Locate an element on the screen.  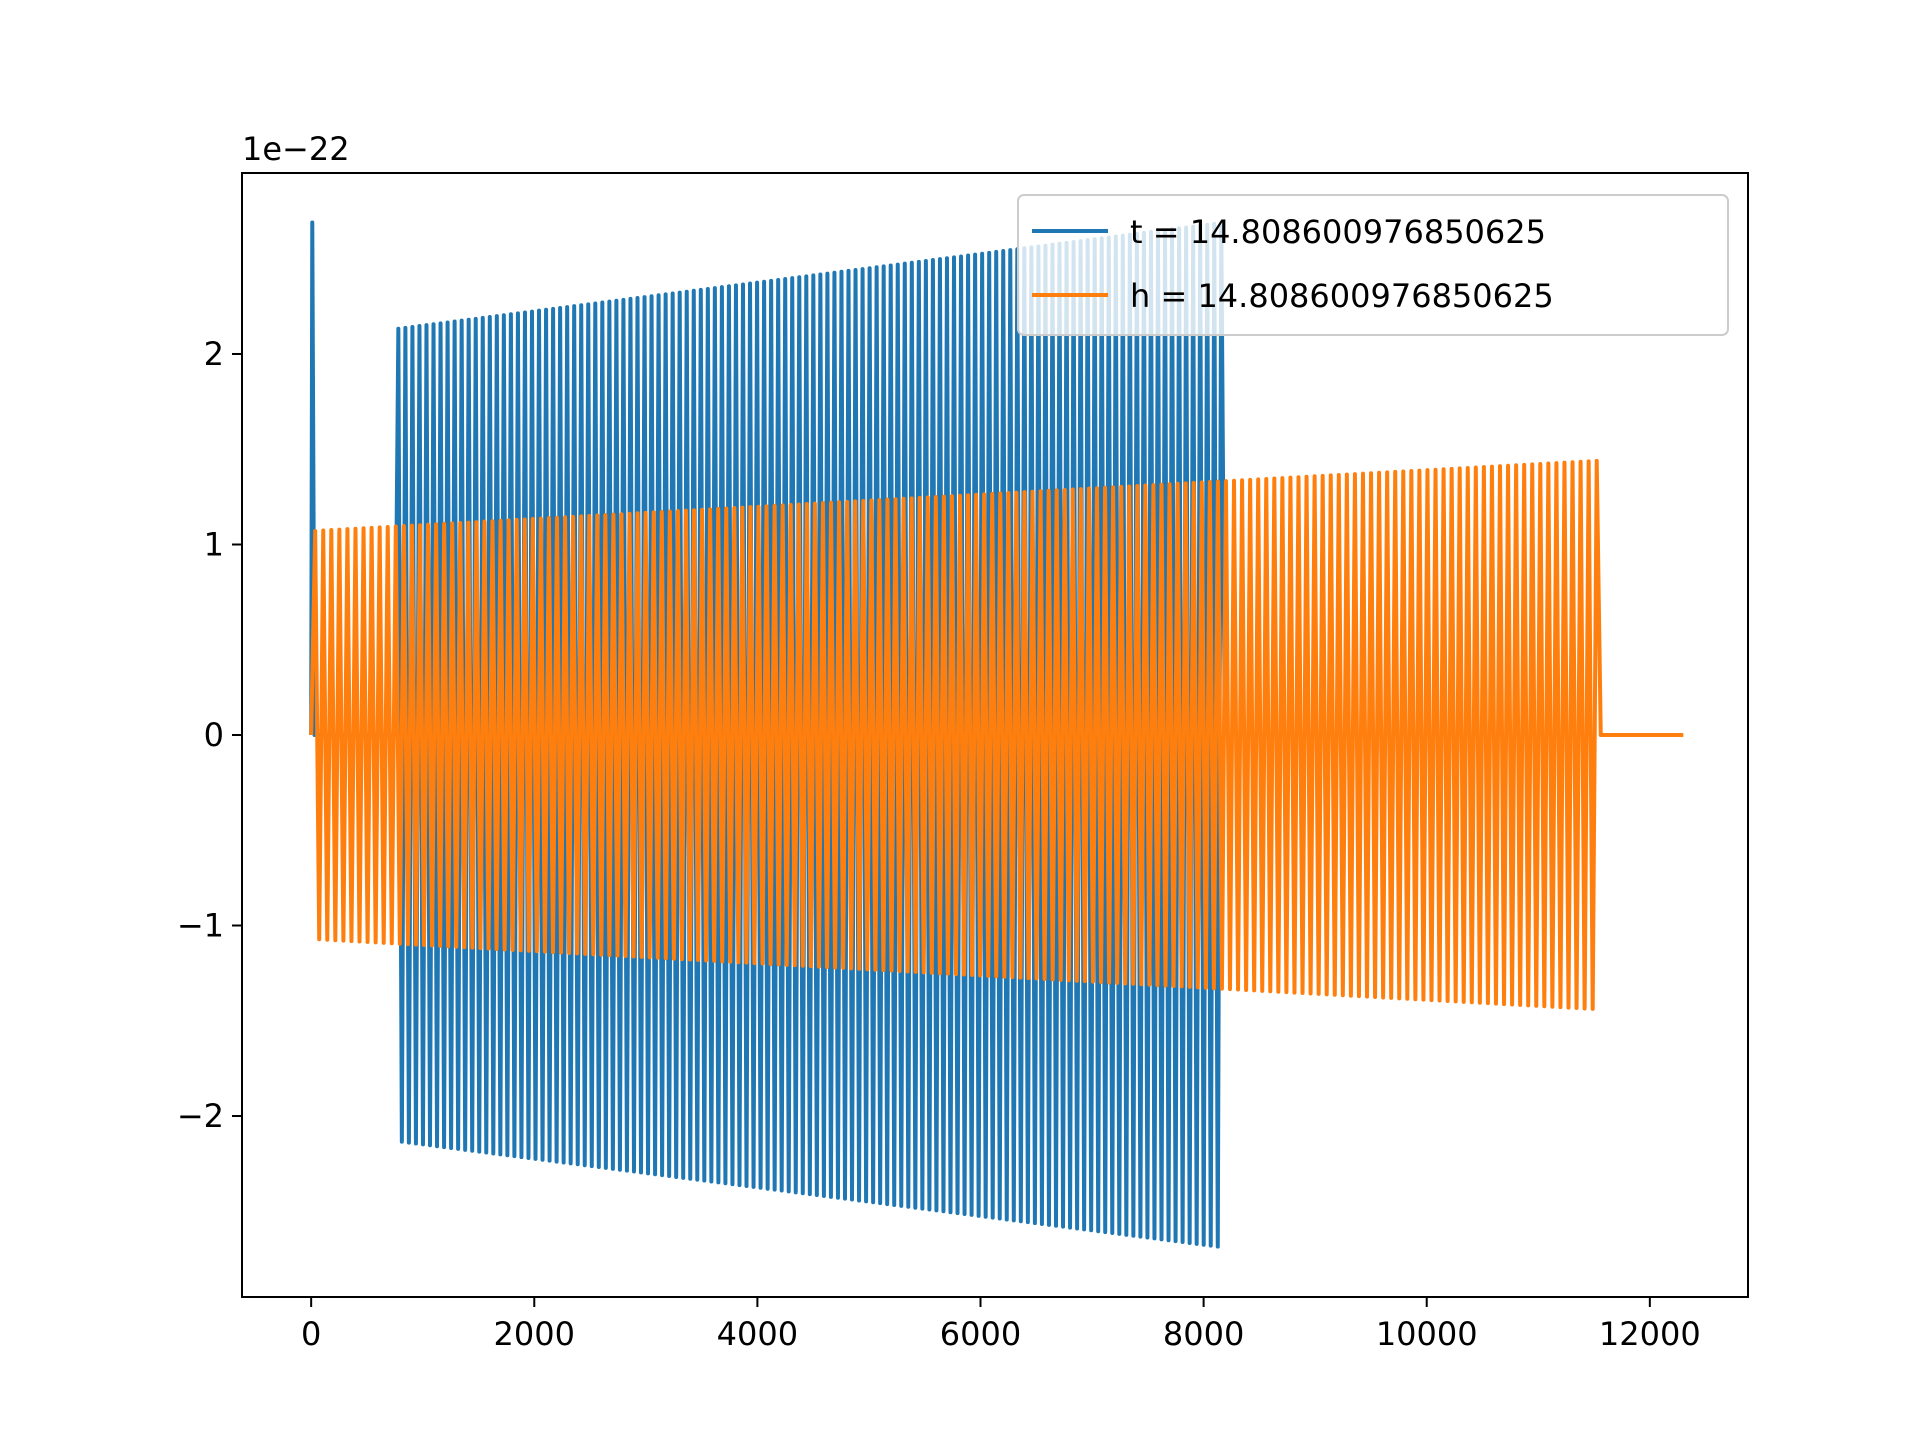
y-tick-label: 1 is located at coordinates (214, 544).